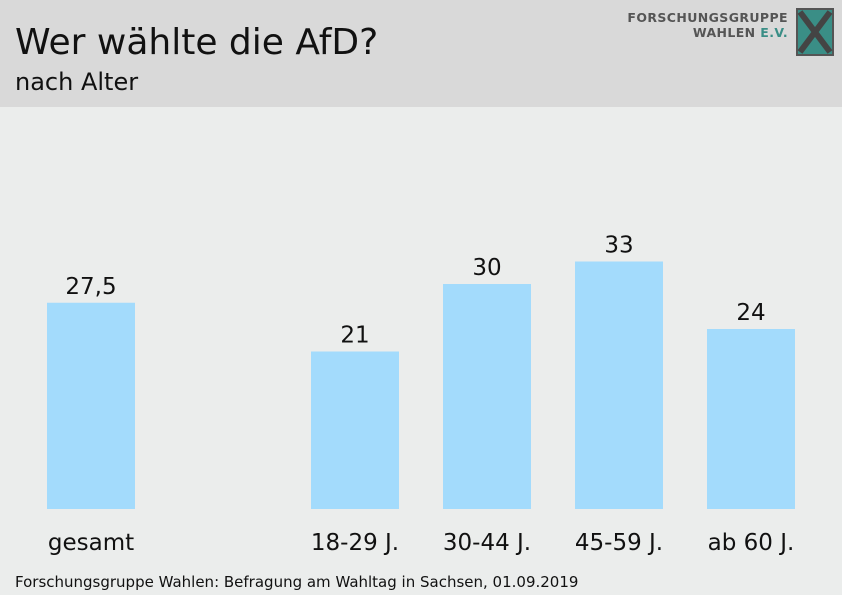 The image size is (842, 595). I want to click on chart-title: Wer wählte die AfD?, so click(197, 42).